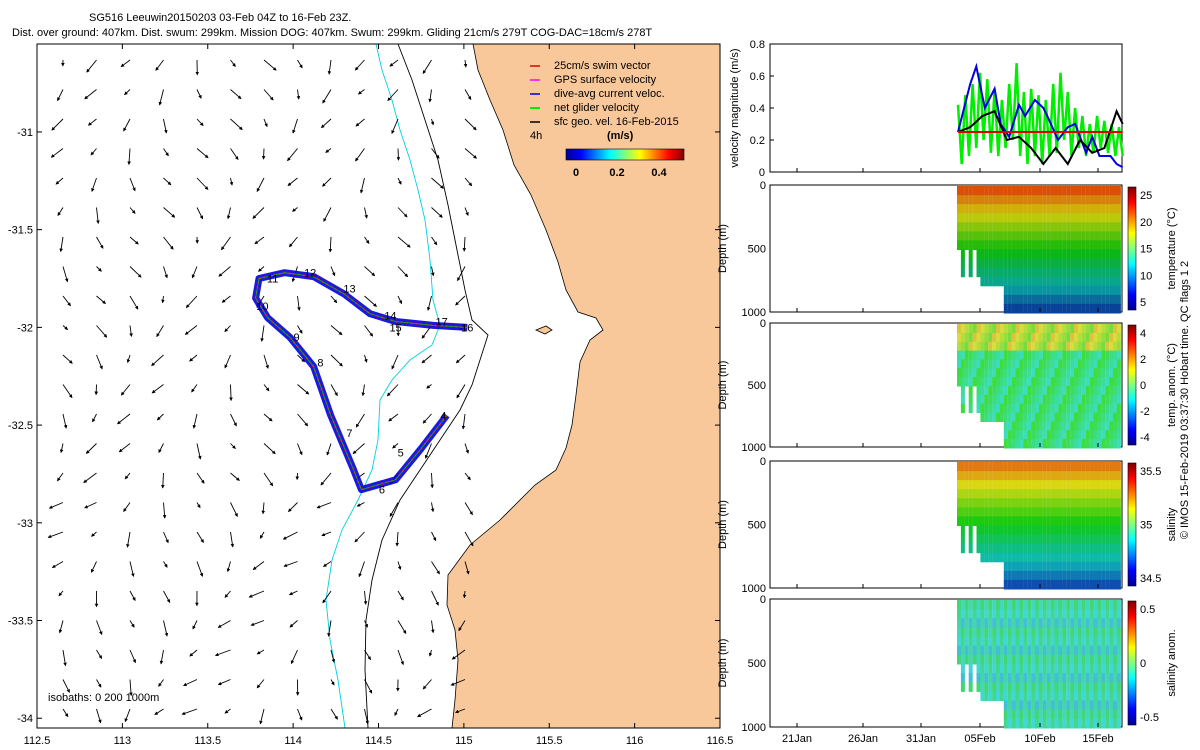 This screenshot has height=750, width=1200. What do you see at coordinates (464, 741) in the screenshot?
I see `x-tick-label: 115` at bounding box center [464, 741].